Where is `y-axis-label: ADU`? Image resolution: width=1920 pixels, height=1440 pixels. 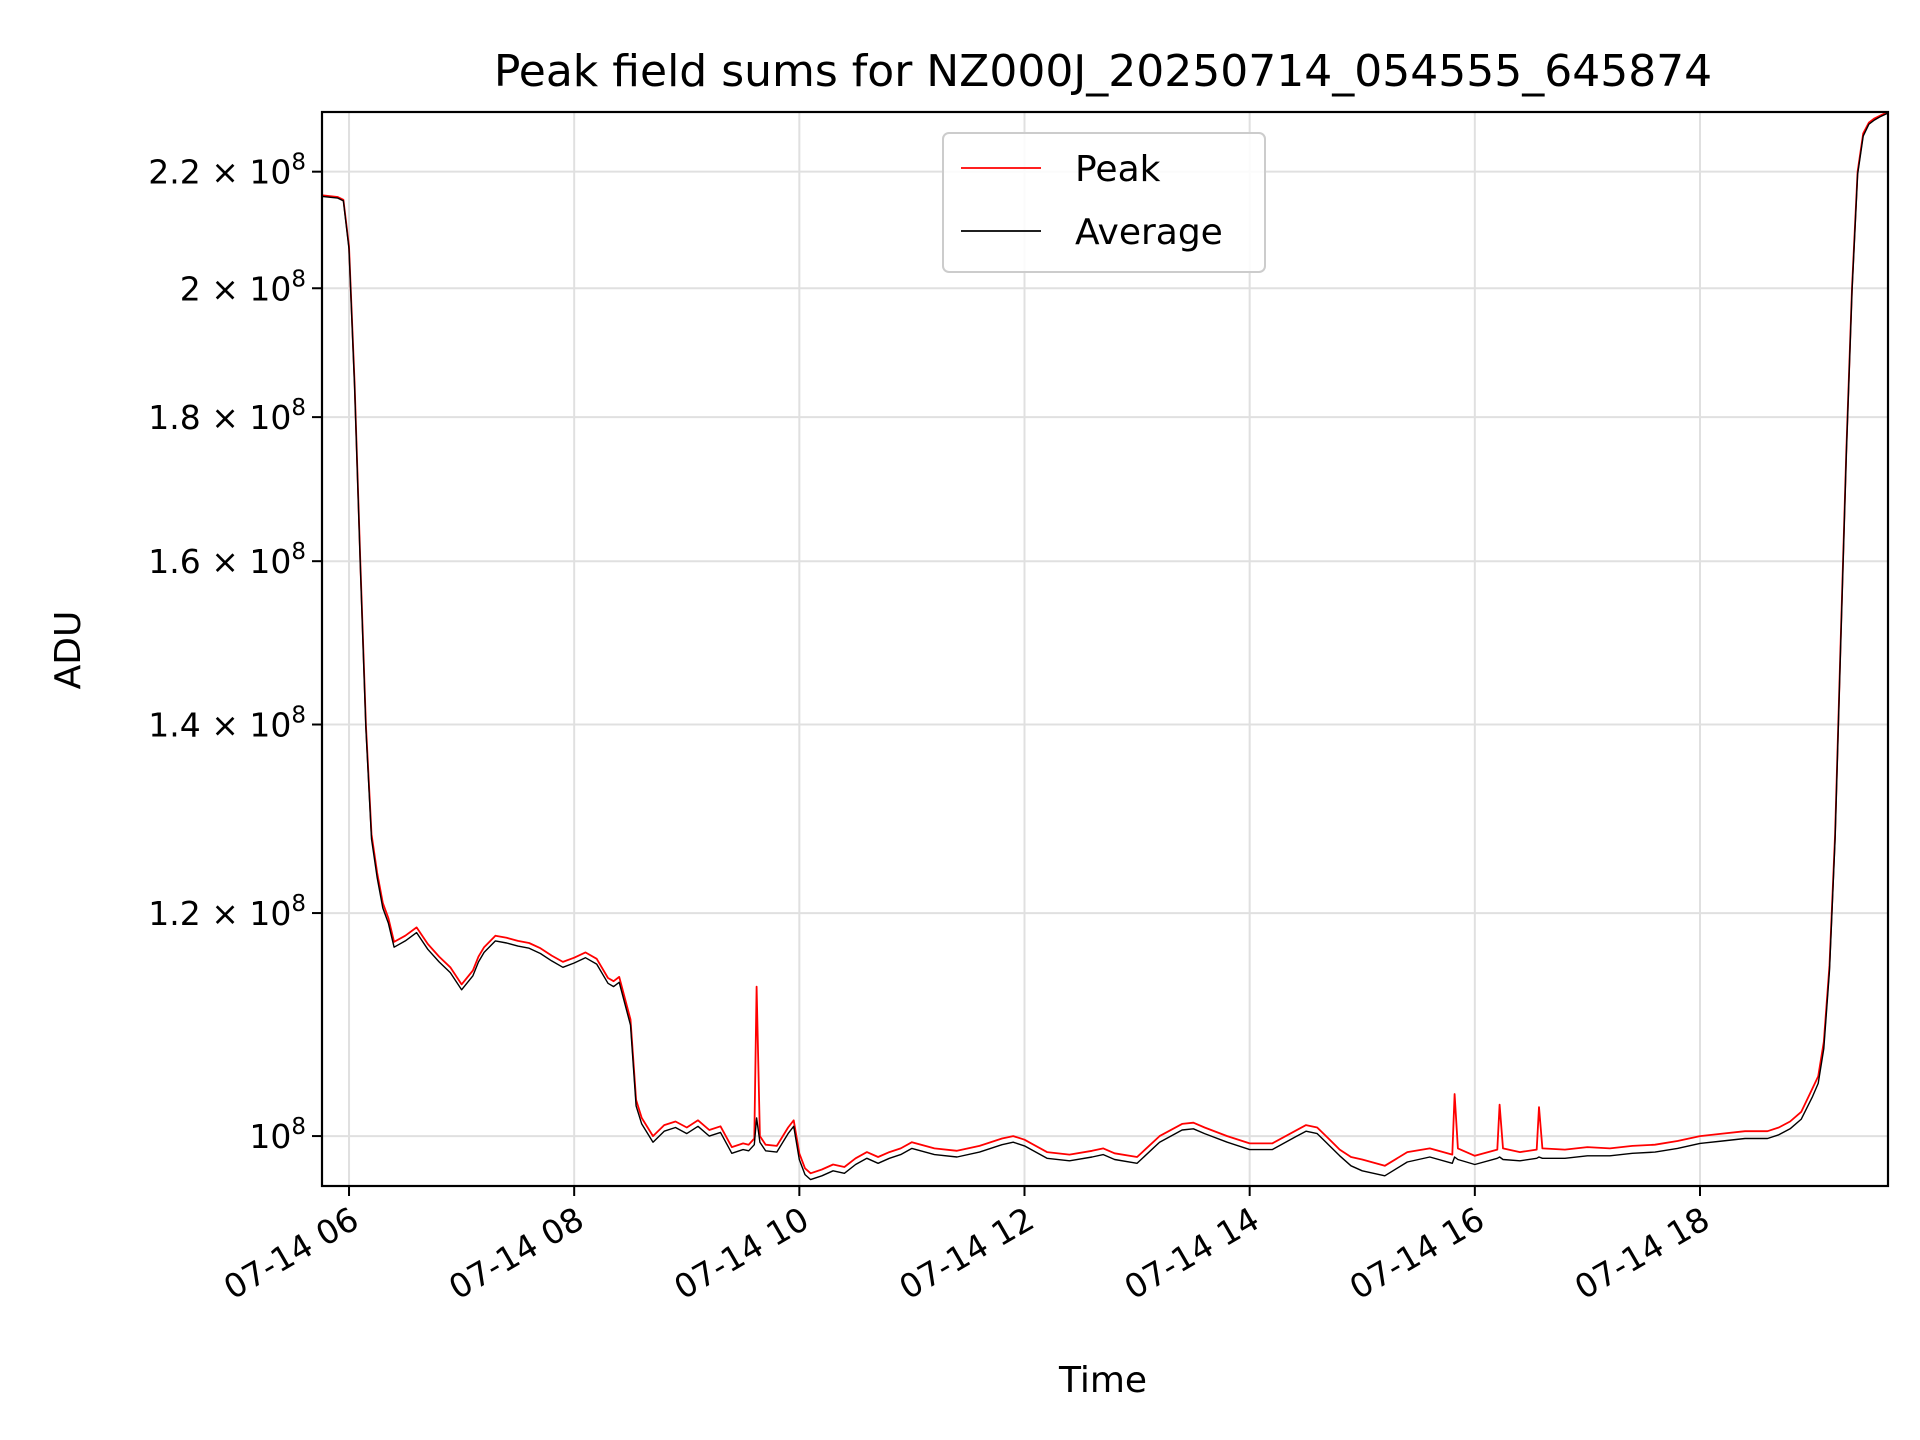
y-axis-label: ADU is located at coordinates (68, 650).